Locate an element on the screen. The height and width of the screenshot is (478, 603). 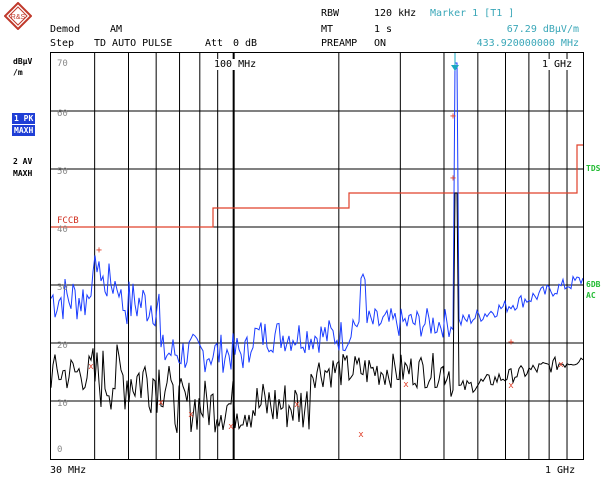
y-tick-40: 40 is located at coordinates (62, 230).